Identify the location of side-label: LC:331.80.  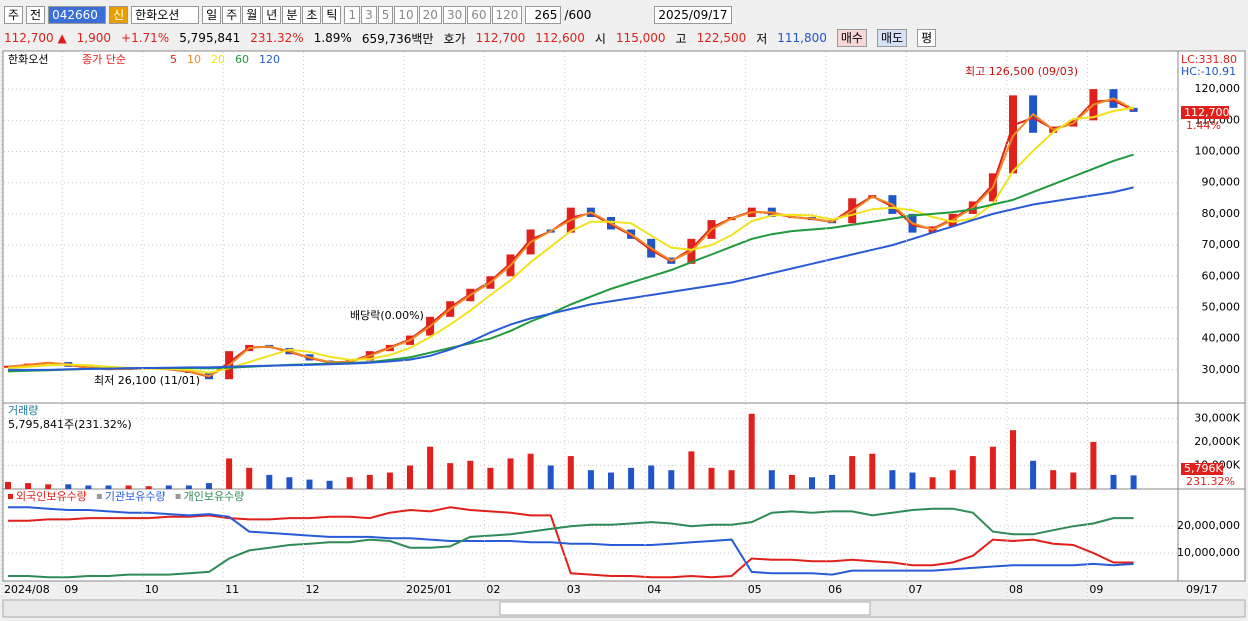
(1209, 59).